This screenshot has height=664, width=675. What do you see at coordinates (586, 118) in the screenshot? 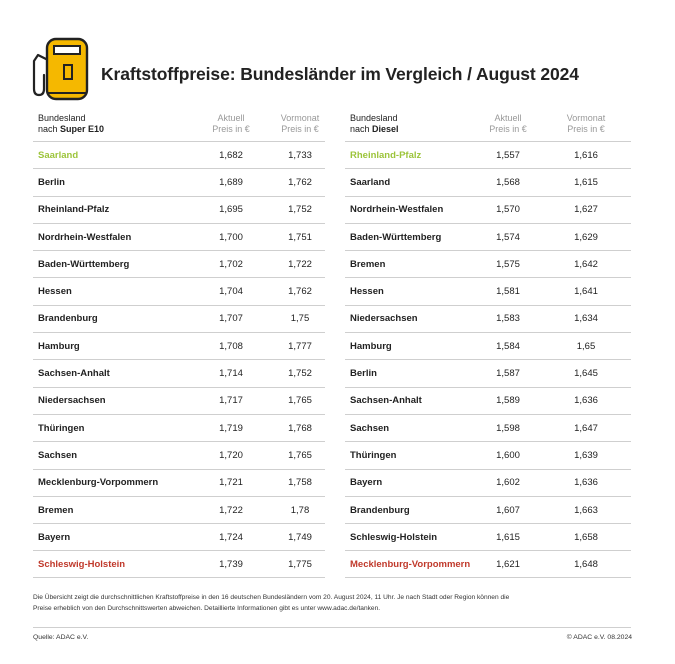
I see `diesel-prev-header-line1: Vormonat` at bounding box center [586, 118].